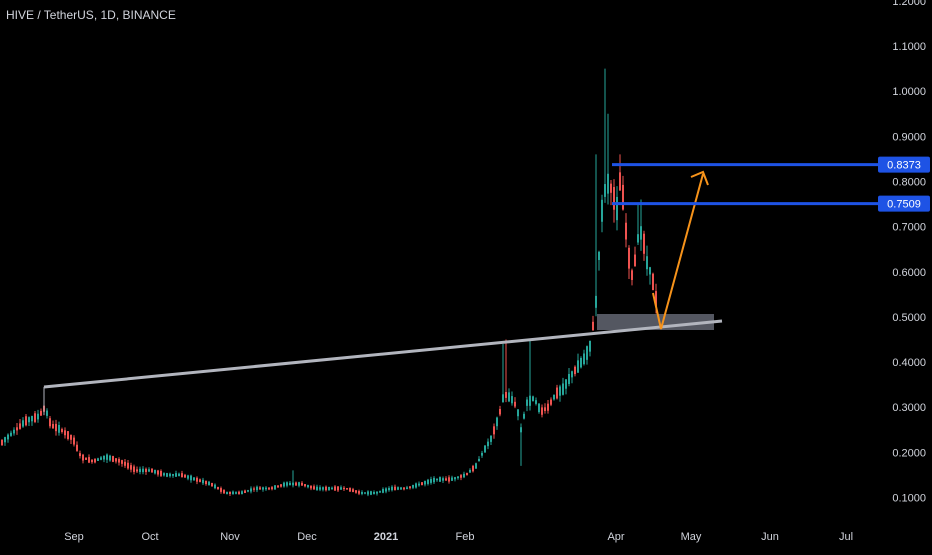  I want to click on y-tick-label: 1.0000, so click(909, 92).